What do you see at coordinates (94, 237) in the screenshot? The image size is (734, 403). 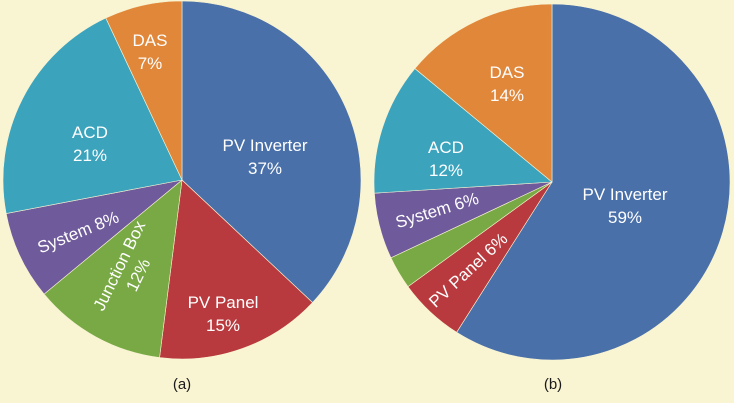 I see `slice-system-a` at bounding box center [94, 237].